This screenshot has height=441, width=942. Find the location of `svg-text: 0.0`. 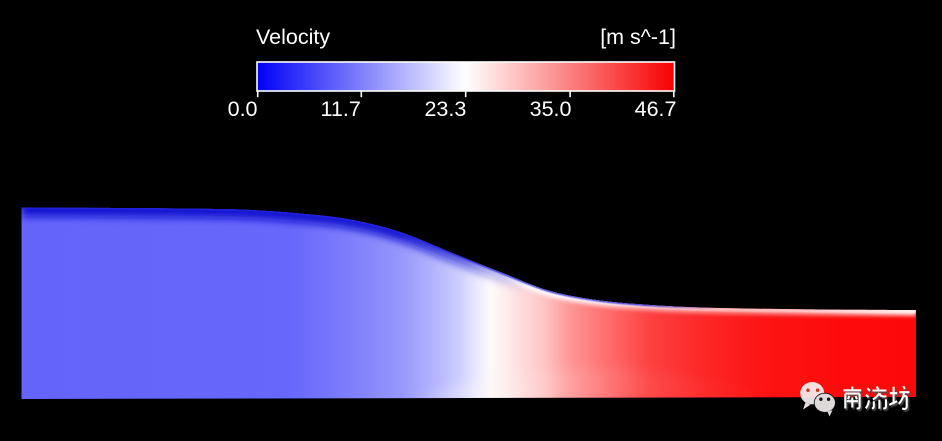

svg-text: 0.0 is located at coordinates (243, 109).